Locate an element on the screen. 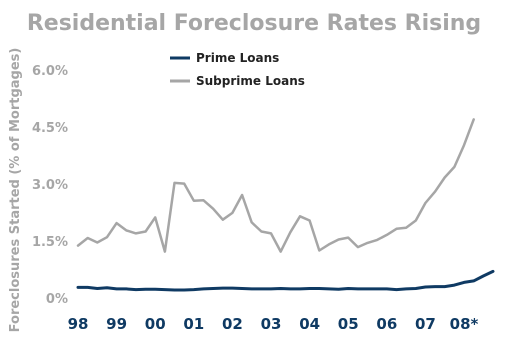  legend-label-prime: Prime Loans is located at coordinates (237, 58).